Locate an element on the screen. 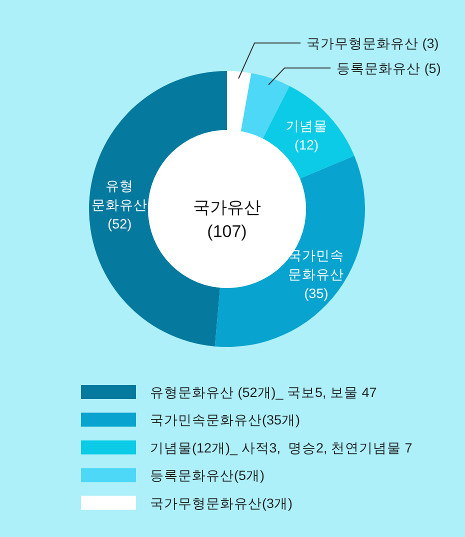 The image size is (465, 537). data-label: 등록문화유산 (5) is located at coordinates (388, 68).